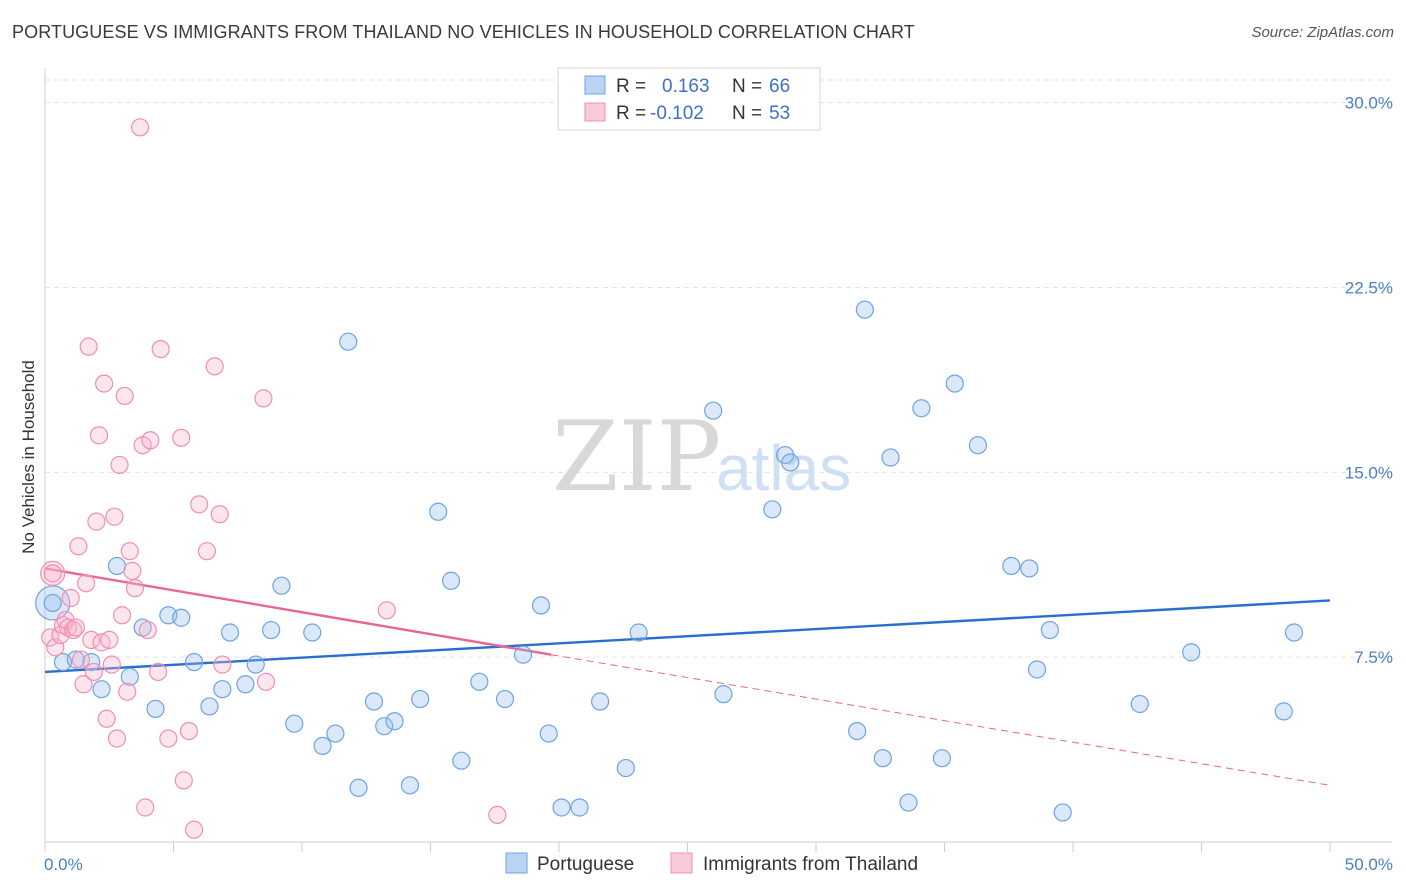 This screenshot has width=1406, height=892. What do you see at coordinates (689, 99) in the screenshot?
I see `legend: R = 0.163 N = 66 R = -0.102 N = 53` at bounding box center [689, 99].